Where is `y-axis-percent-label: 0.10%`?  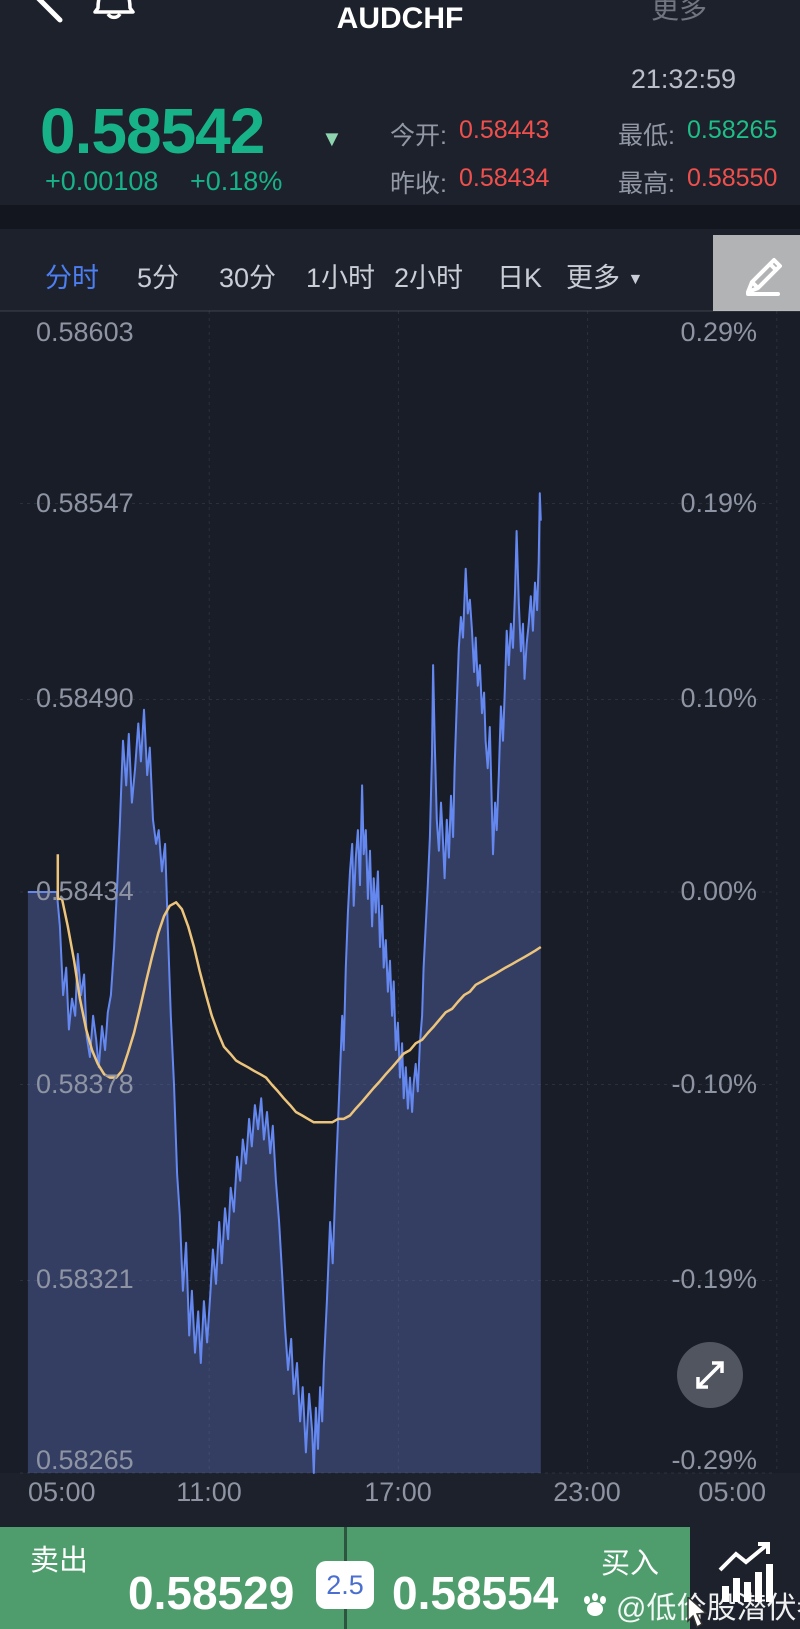 y-axis-percent-label: 0.10% is located at coordinates (718, 698).